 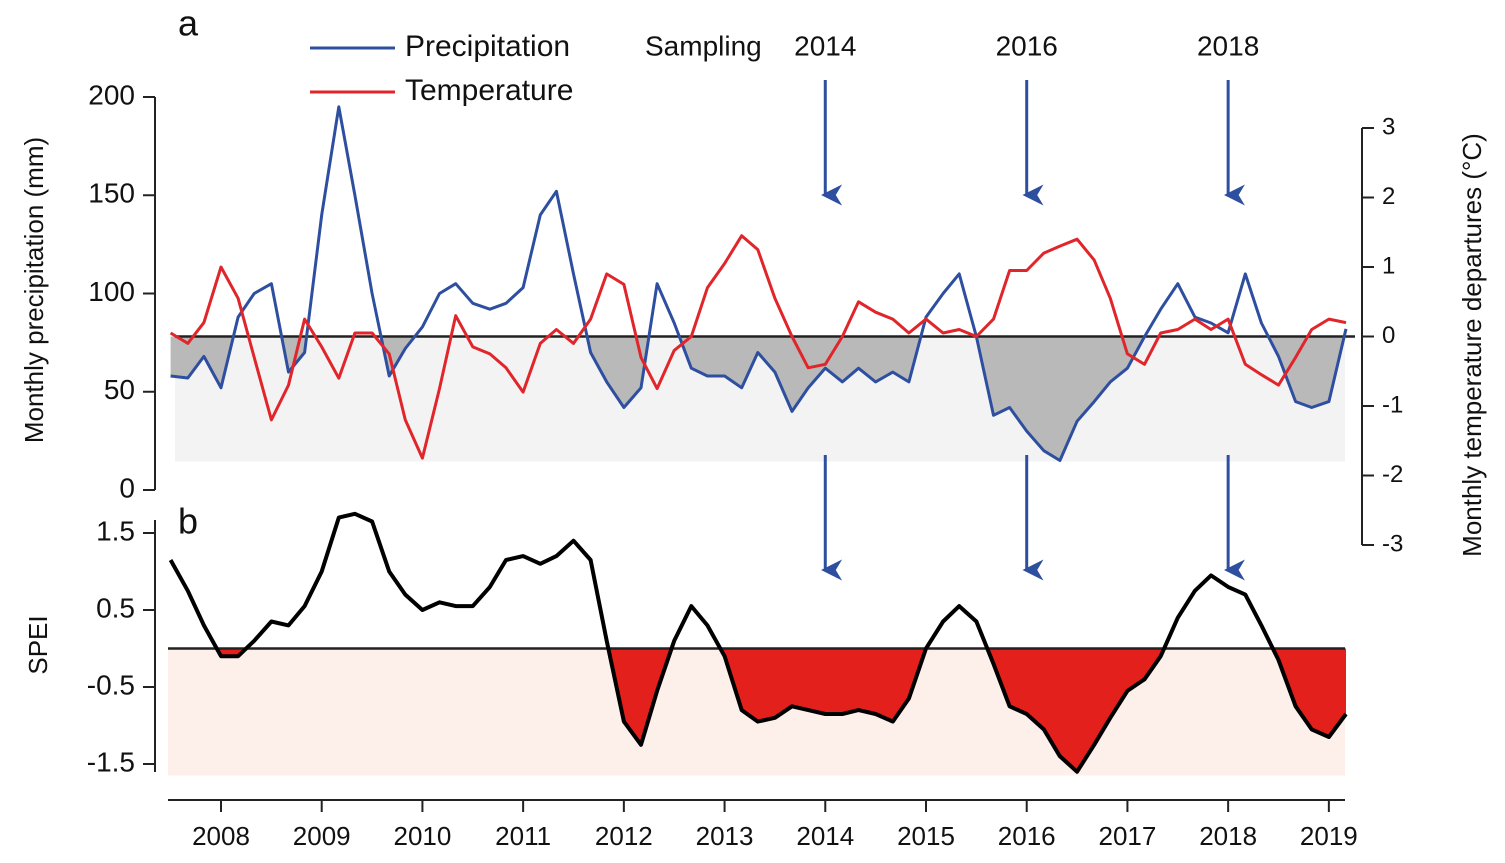 I want to click on x-tick-label: 2011, so click(x=523, y=836).